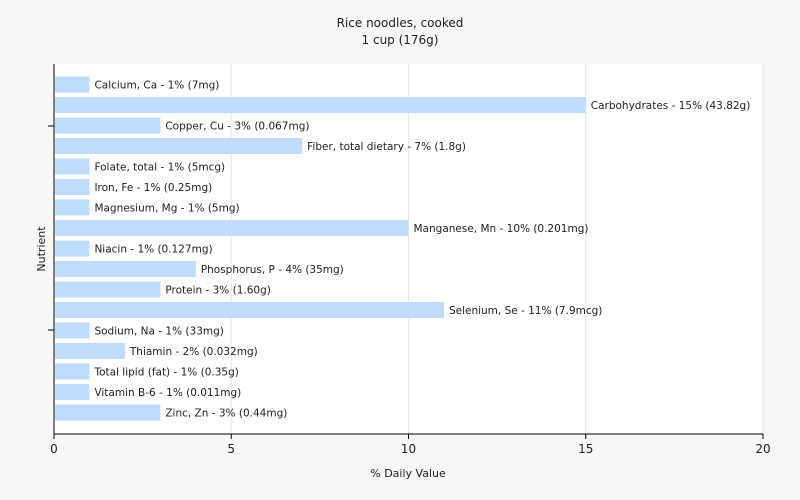 The width and height of the screenshot is (800, 500). Describe the element at coordinates (193, 352) in the screenshot. I see `bar-label: Thiamin - 2% (0.032mg)` at that location.